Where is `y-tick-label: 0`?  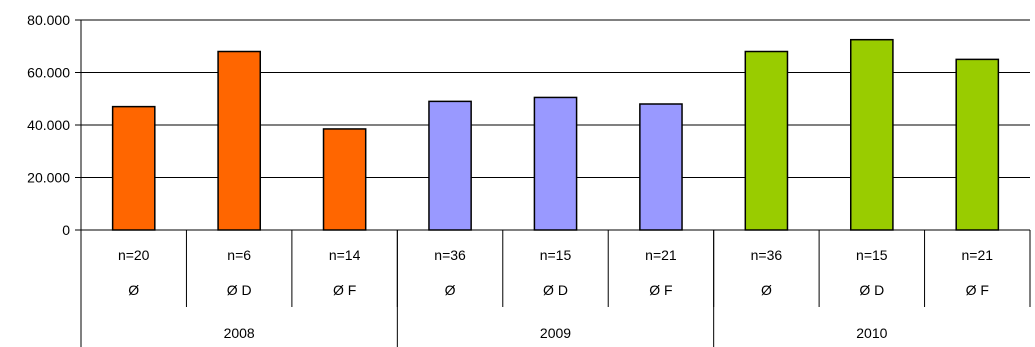
y-tick-label: 0 is located at coordinates (66, 230).